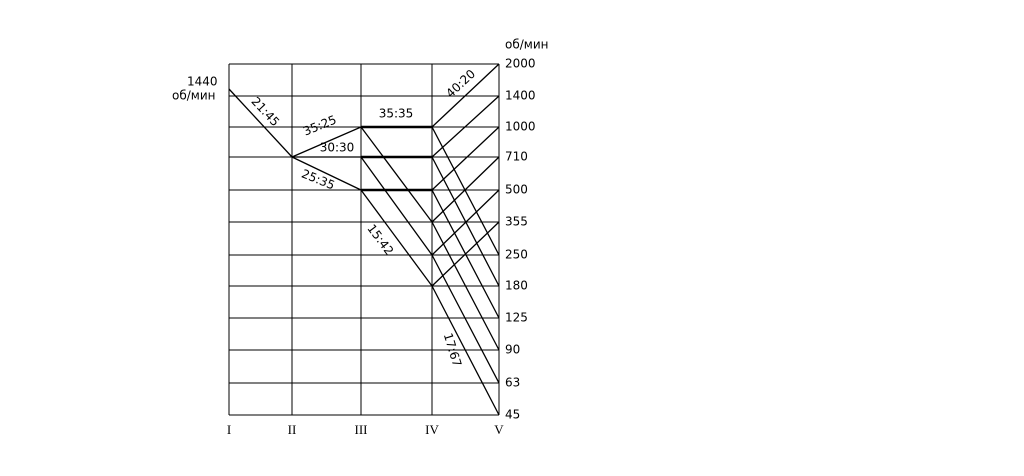  Describe the element at coordinates (512, 415) in the screenshot. I see `speed-label: 45` at that location.